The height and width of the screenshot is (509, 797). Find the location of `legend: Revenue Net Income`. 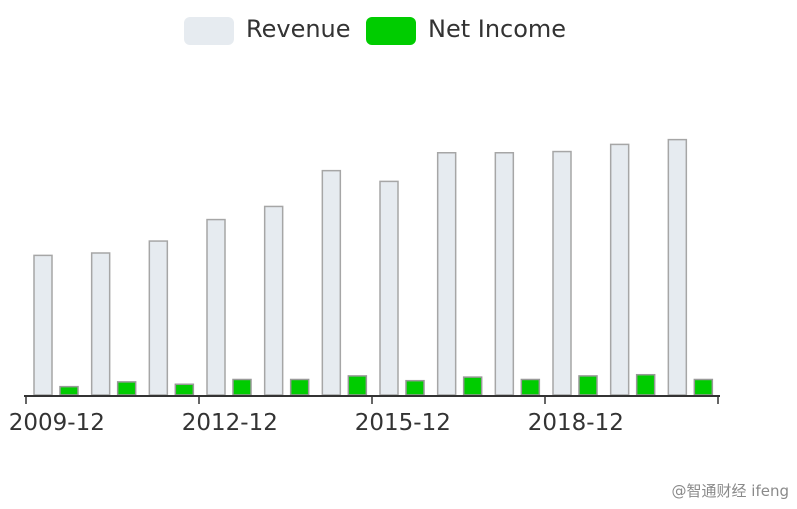

legend: Revenue Net Income is located at coordinates (375, 30).